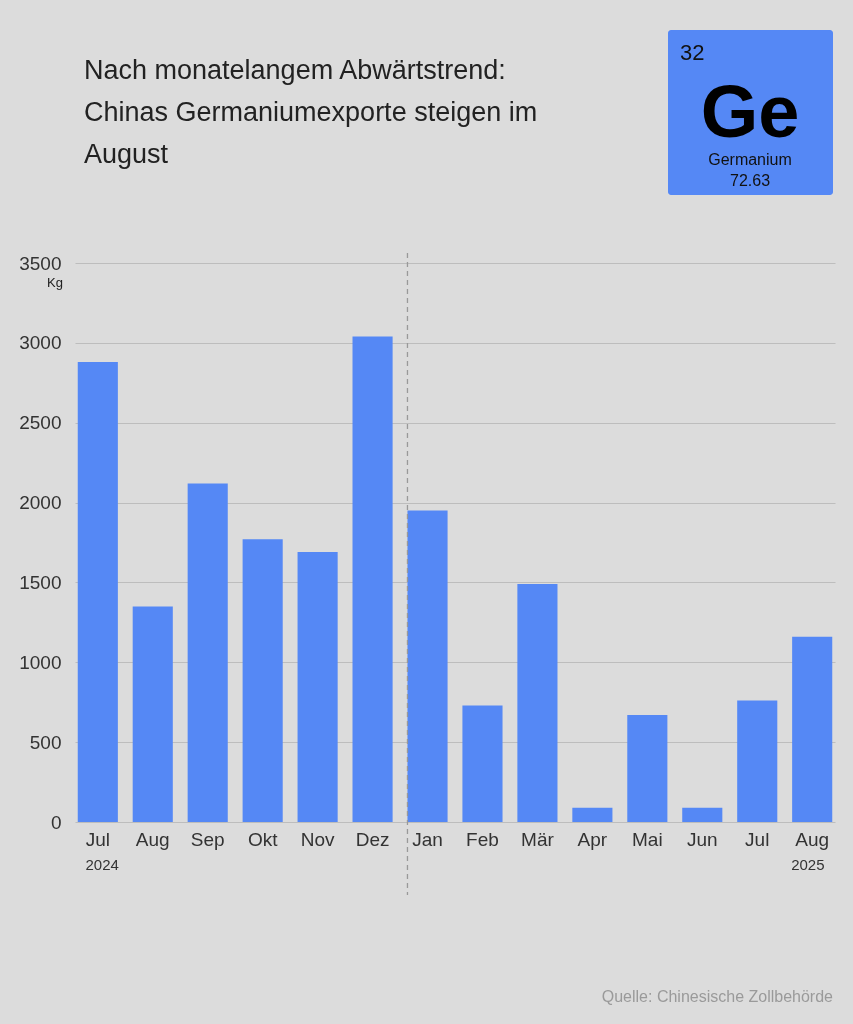 The width and height of the screenshot is (853, 1024). What do you see at coordinates (207, 839) in the screenshot?
I see `x-tick-label: Sep` at bounding box center [207, 839].